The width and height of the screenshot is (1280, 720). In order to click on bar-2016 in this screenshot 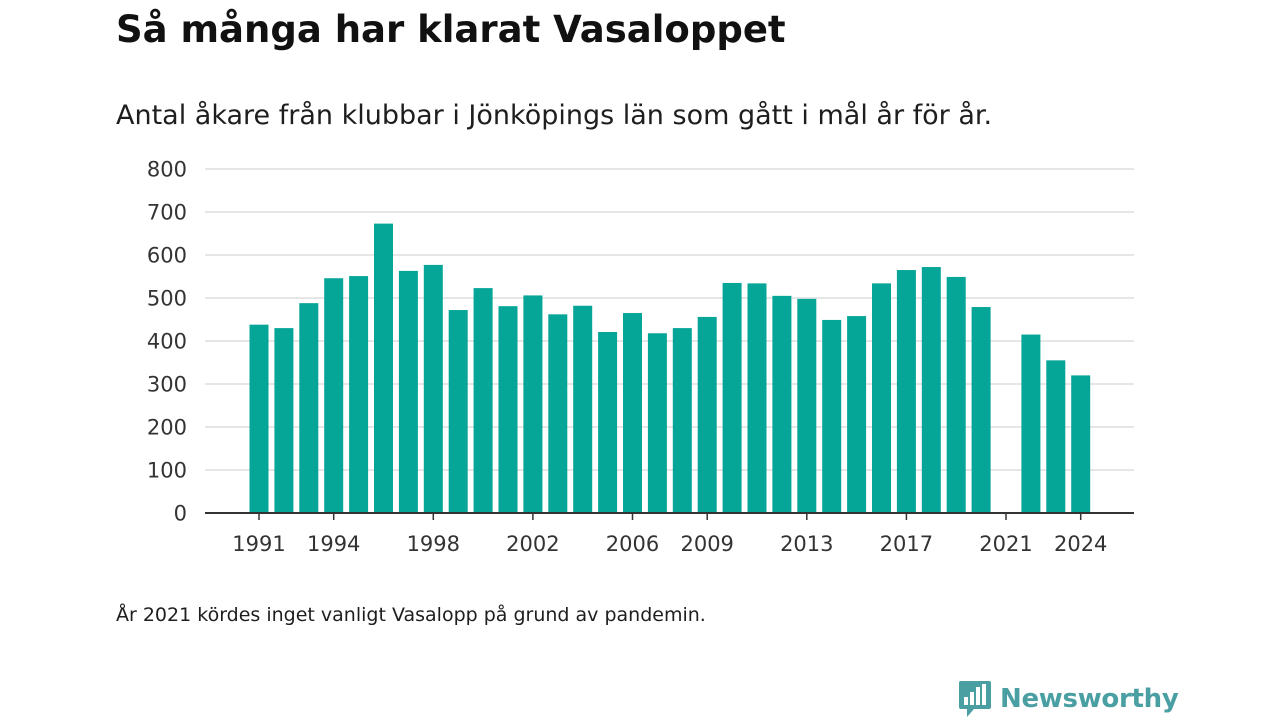, I will do `click(881, 398)`.